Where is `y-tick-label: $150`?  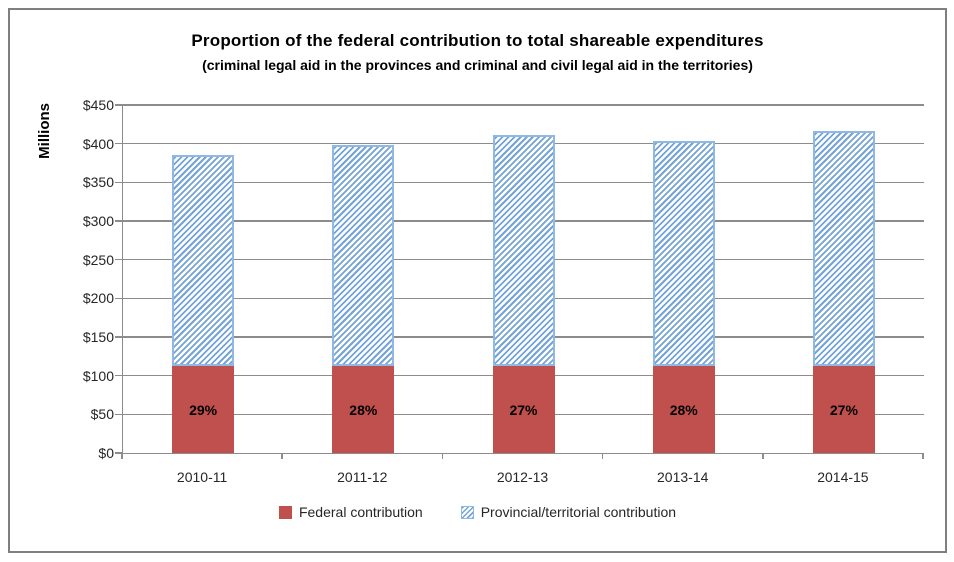 y-tick-label: $150 is located at coordinates (98, 337).